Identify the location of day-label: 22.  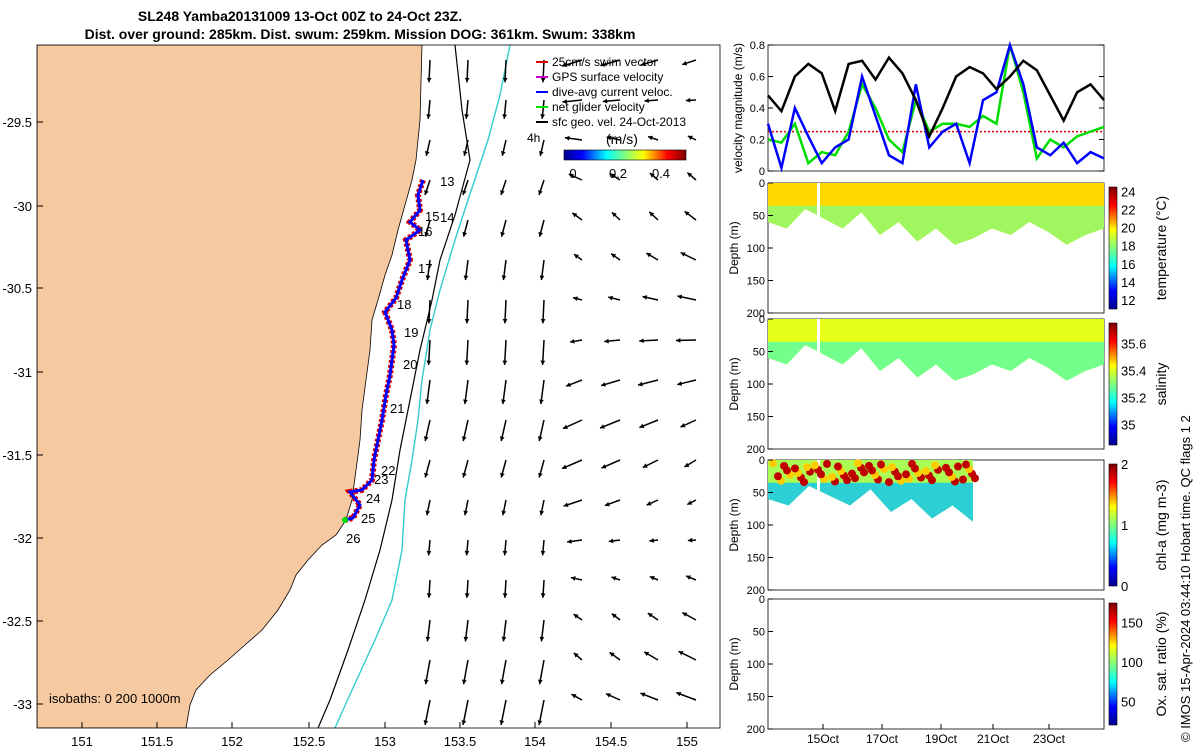
(388, 470).